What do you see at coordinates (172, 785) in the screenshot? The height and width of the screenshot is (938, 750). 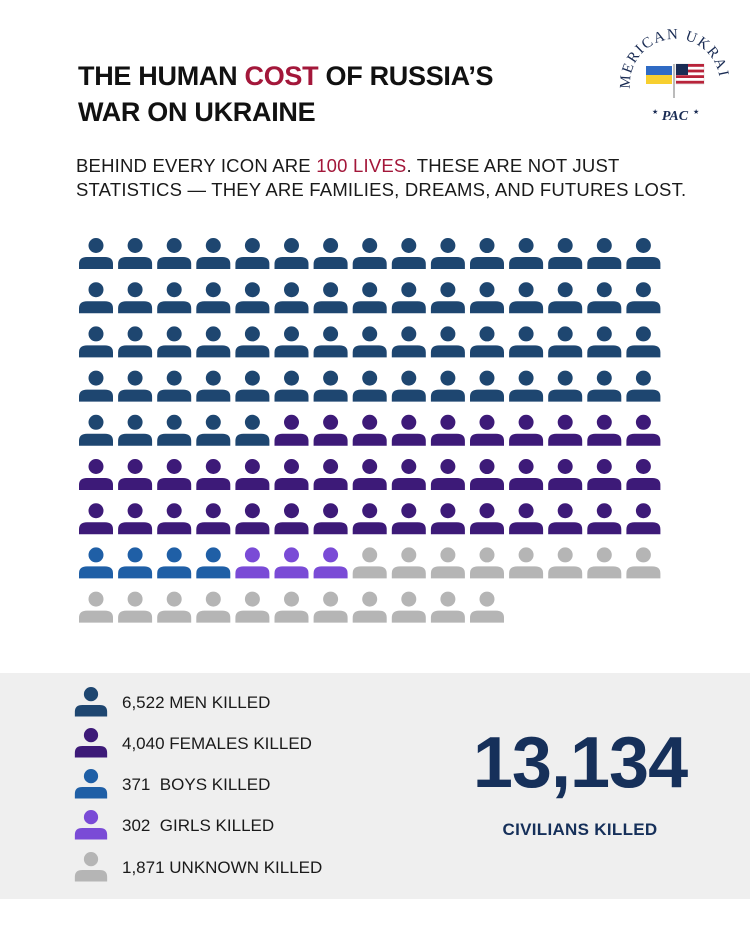 I see `legend-item: 371 BOYS KILLED` at bounding box center [172, 785].